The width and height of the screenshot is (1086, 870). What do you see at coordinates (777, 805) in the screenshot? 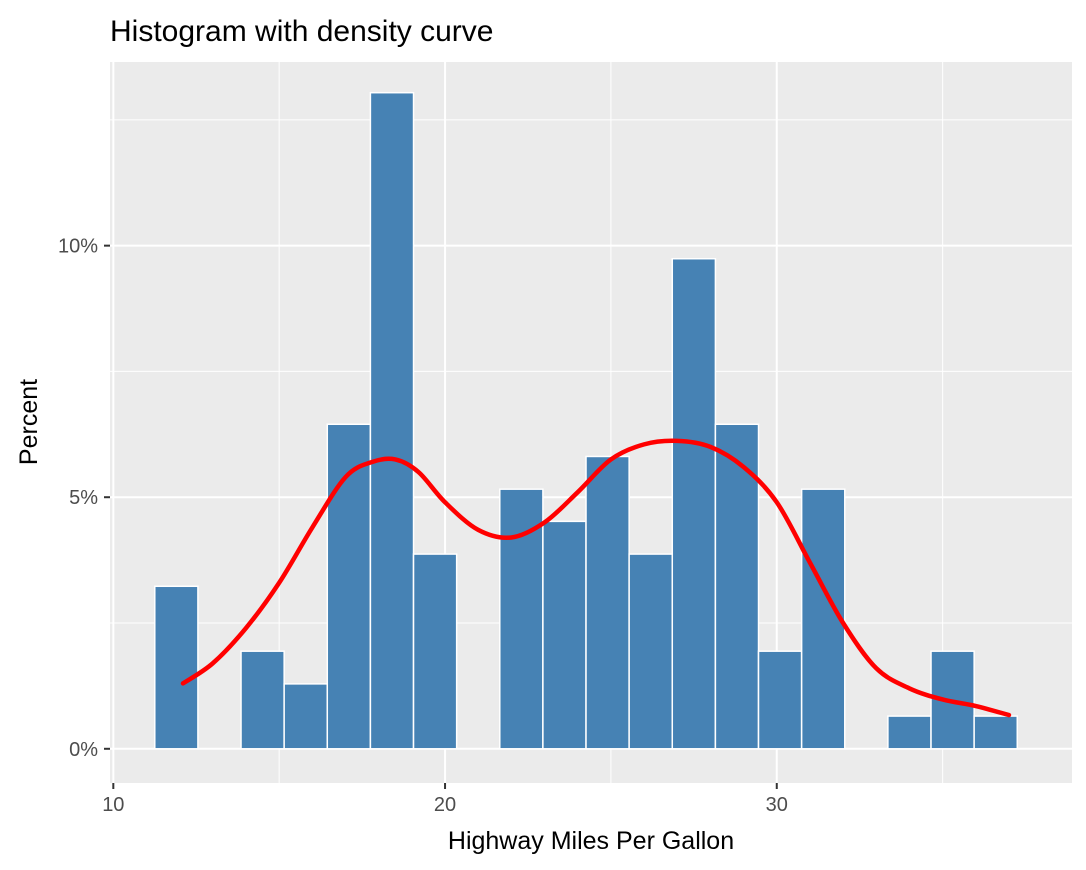
I see `x-tick-label: 30` at bounding box center [777, 805].